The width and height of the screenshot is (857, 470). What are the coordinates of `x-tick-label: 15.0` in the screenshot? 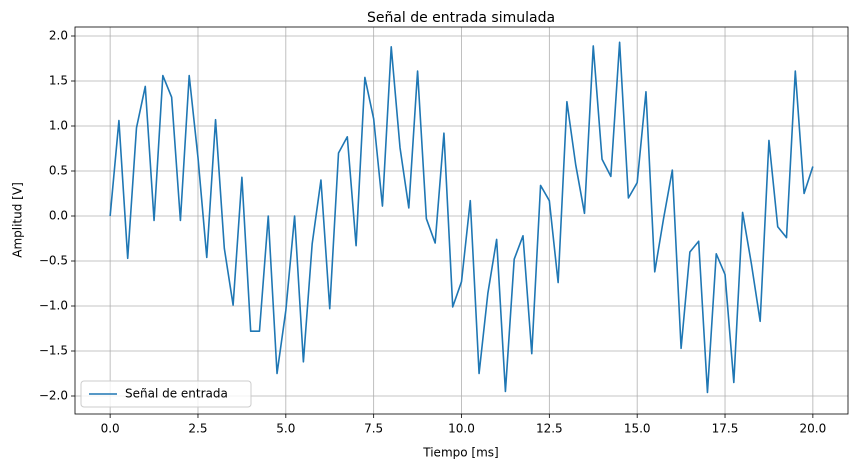 It's located at (637, 429).